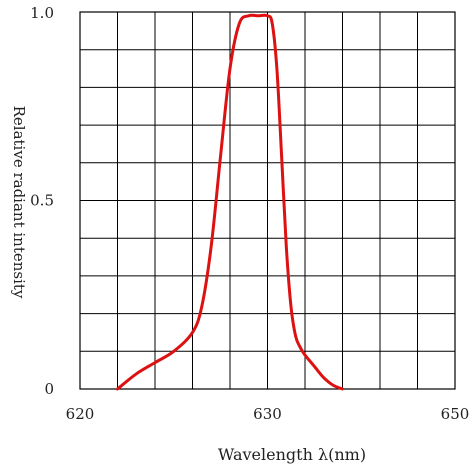 The image size is (476, 475). Describe the element at coordinates (292, 454) in the screenshot. I see `x-axis-label: Wavelength λ(nm)` at that location.